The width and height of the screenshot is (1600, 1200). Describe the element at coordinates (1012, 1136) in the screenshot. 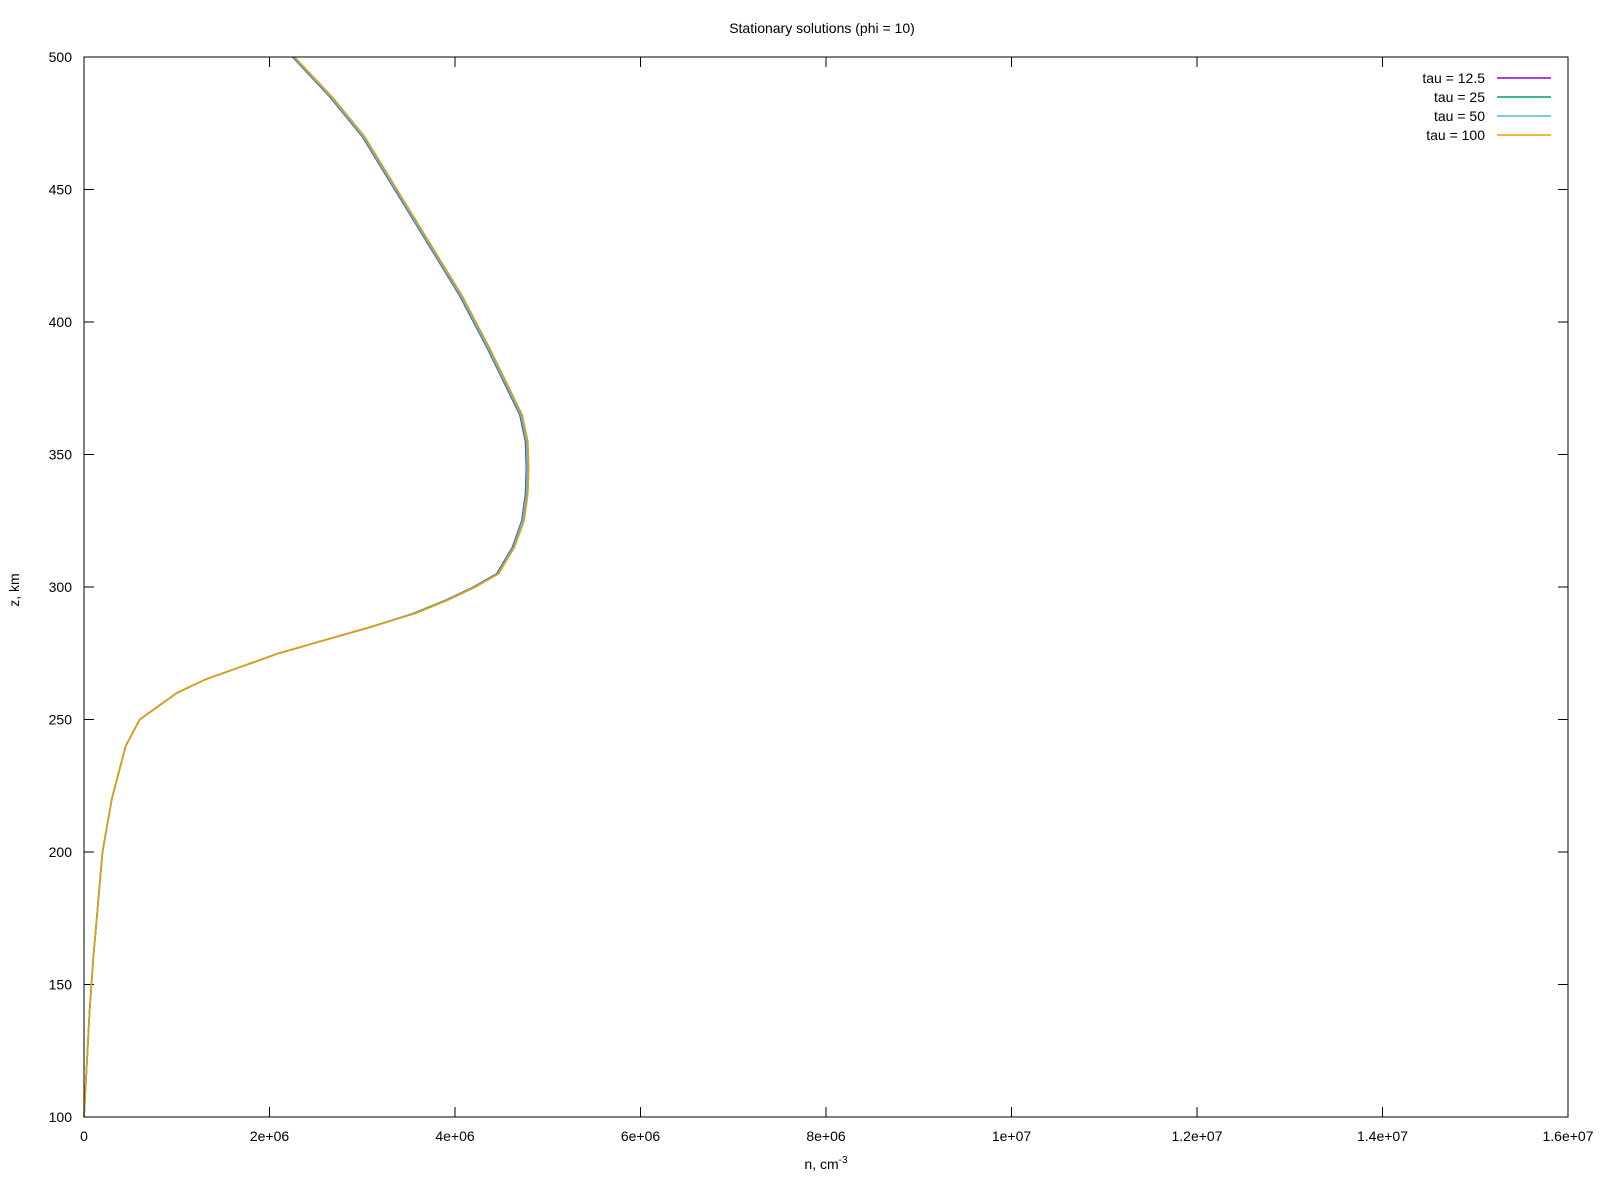

I see `x-tick-label: 1e+07` at that location.